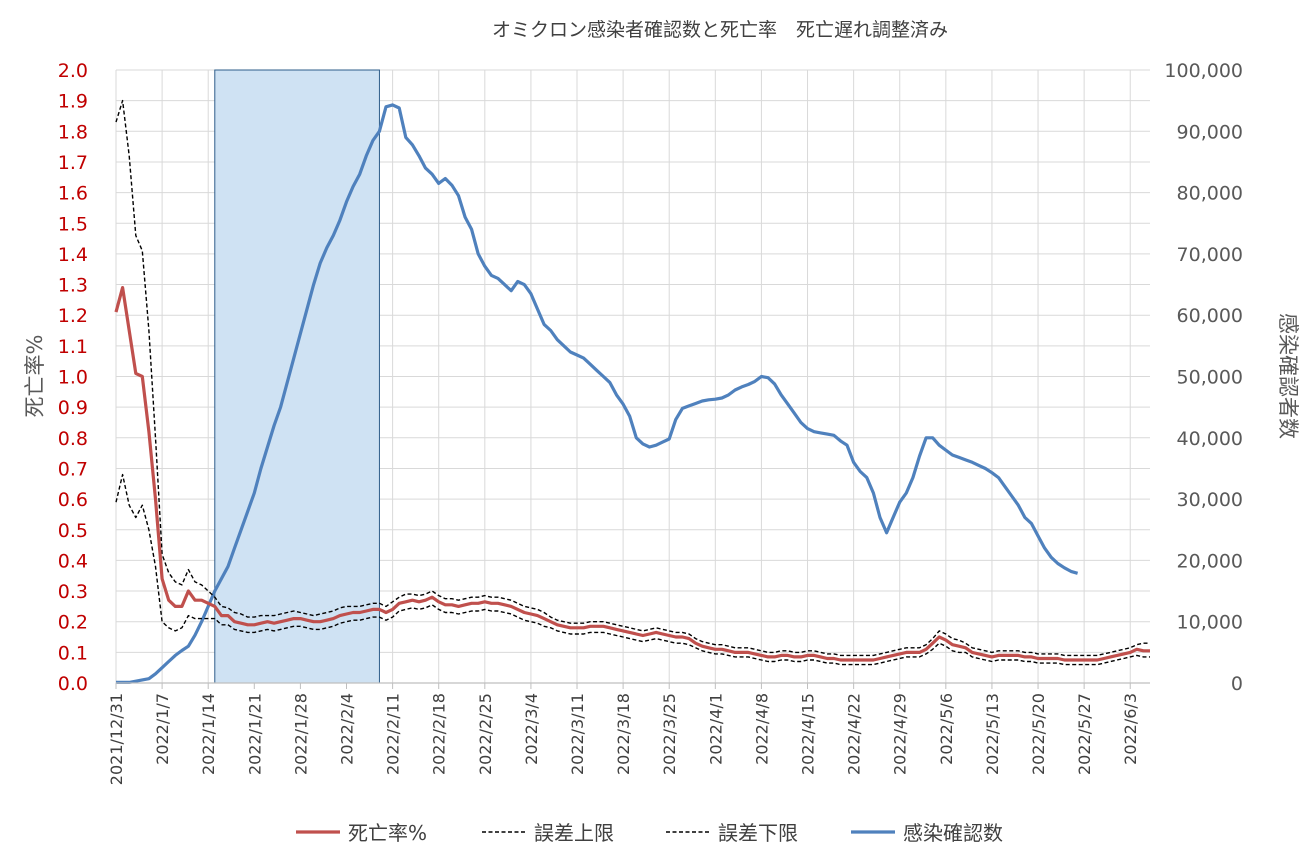 The image size is (1314, 856). Describe the element at coordinates (208, 734) in the screenshot. I see `x-tick-label: 2022/1/14` at that location.